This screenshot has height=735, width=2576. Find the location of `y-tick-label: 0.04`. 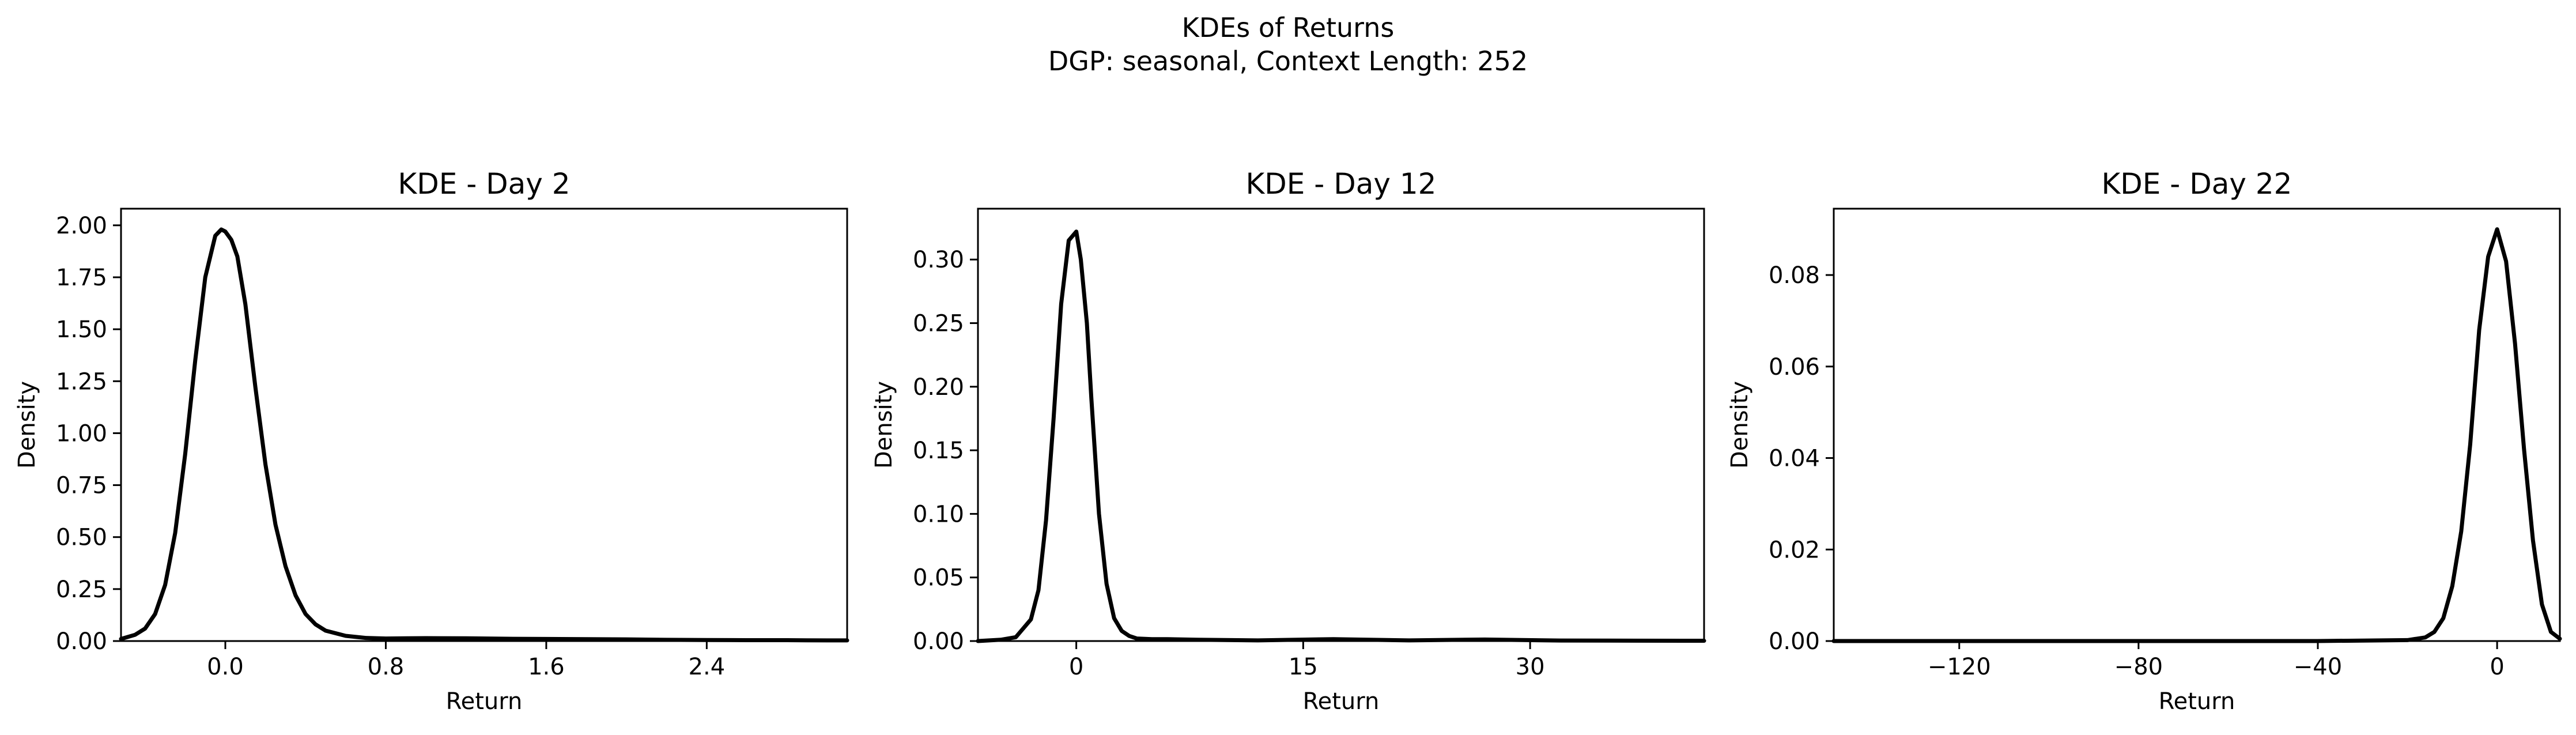

y-tick-label: 0.04 is located at coordinates (1794, 459).